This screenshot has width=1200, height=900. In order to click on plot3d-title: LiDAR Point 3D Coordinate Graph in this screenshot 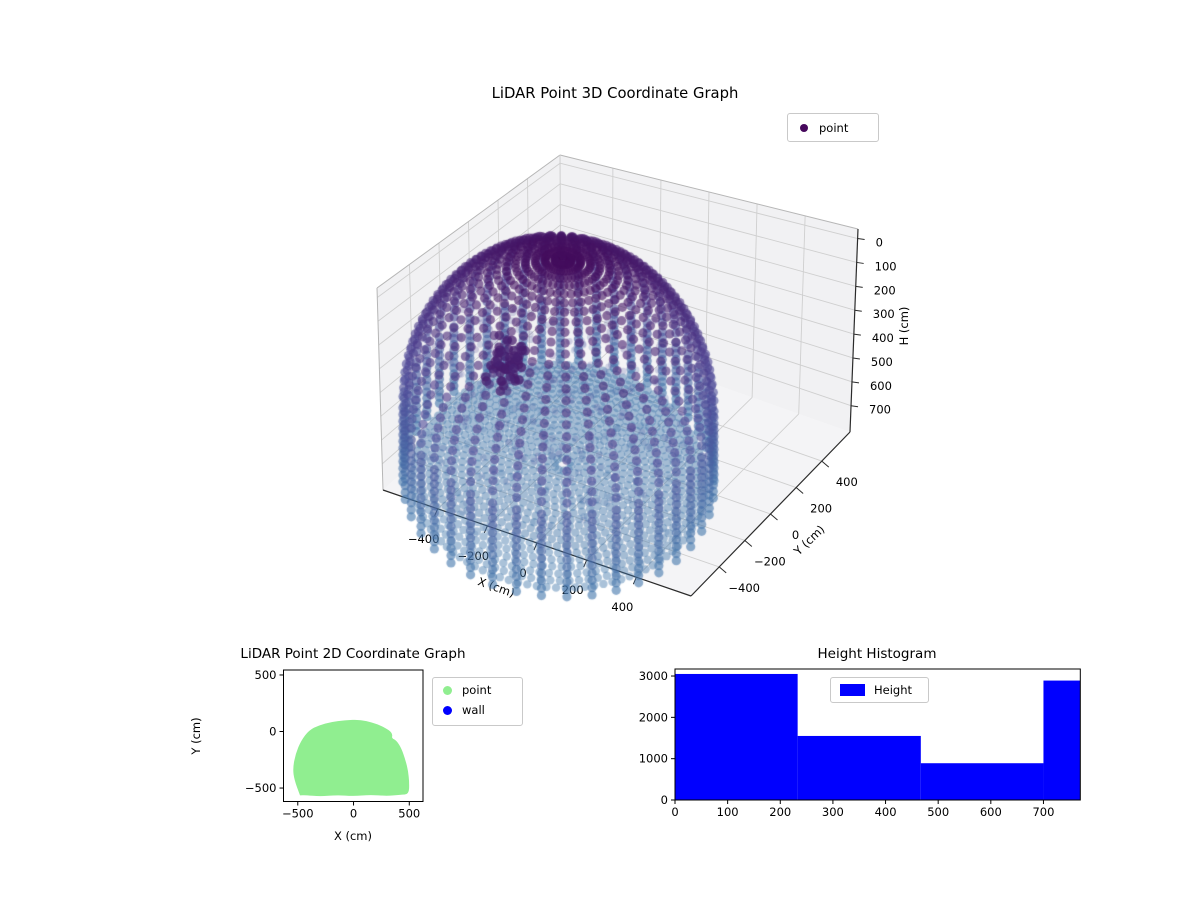, I will do `click(615, 93)`.